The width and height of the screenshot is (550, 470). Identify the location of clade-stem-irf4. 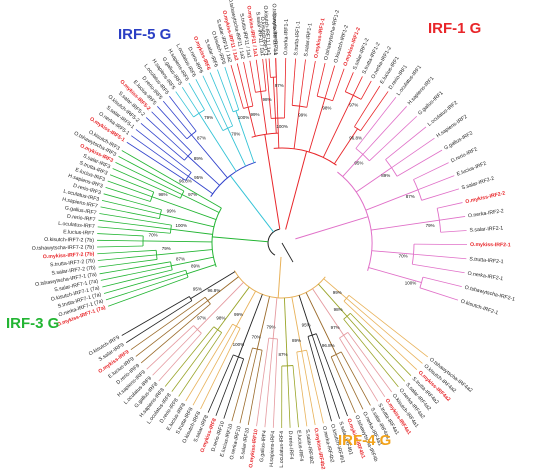
(279, 277).